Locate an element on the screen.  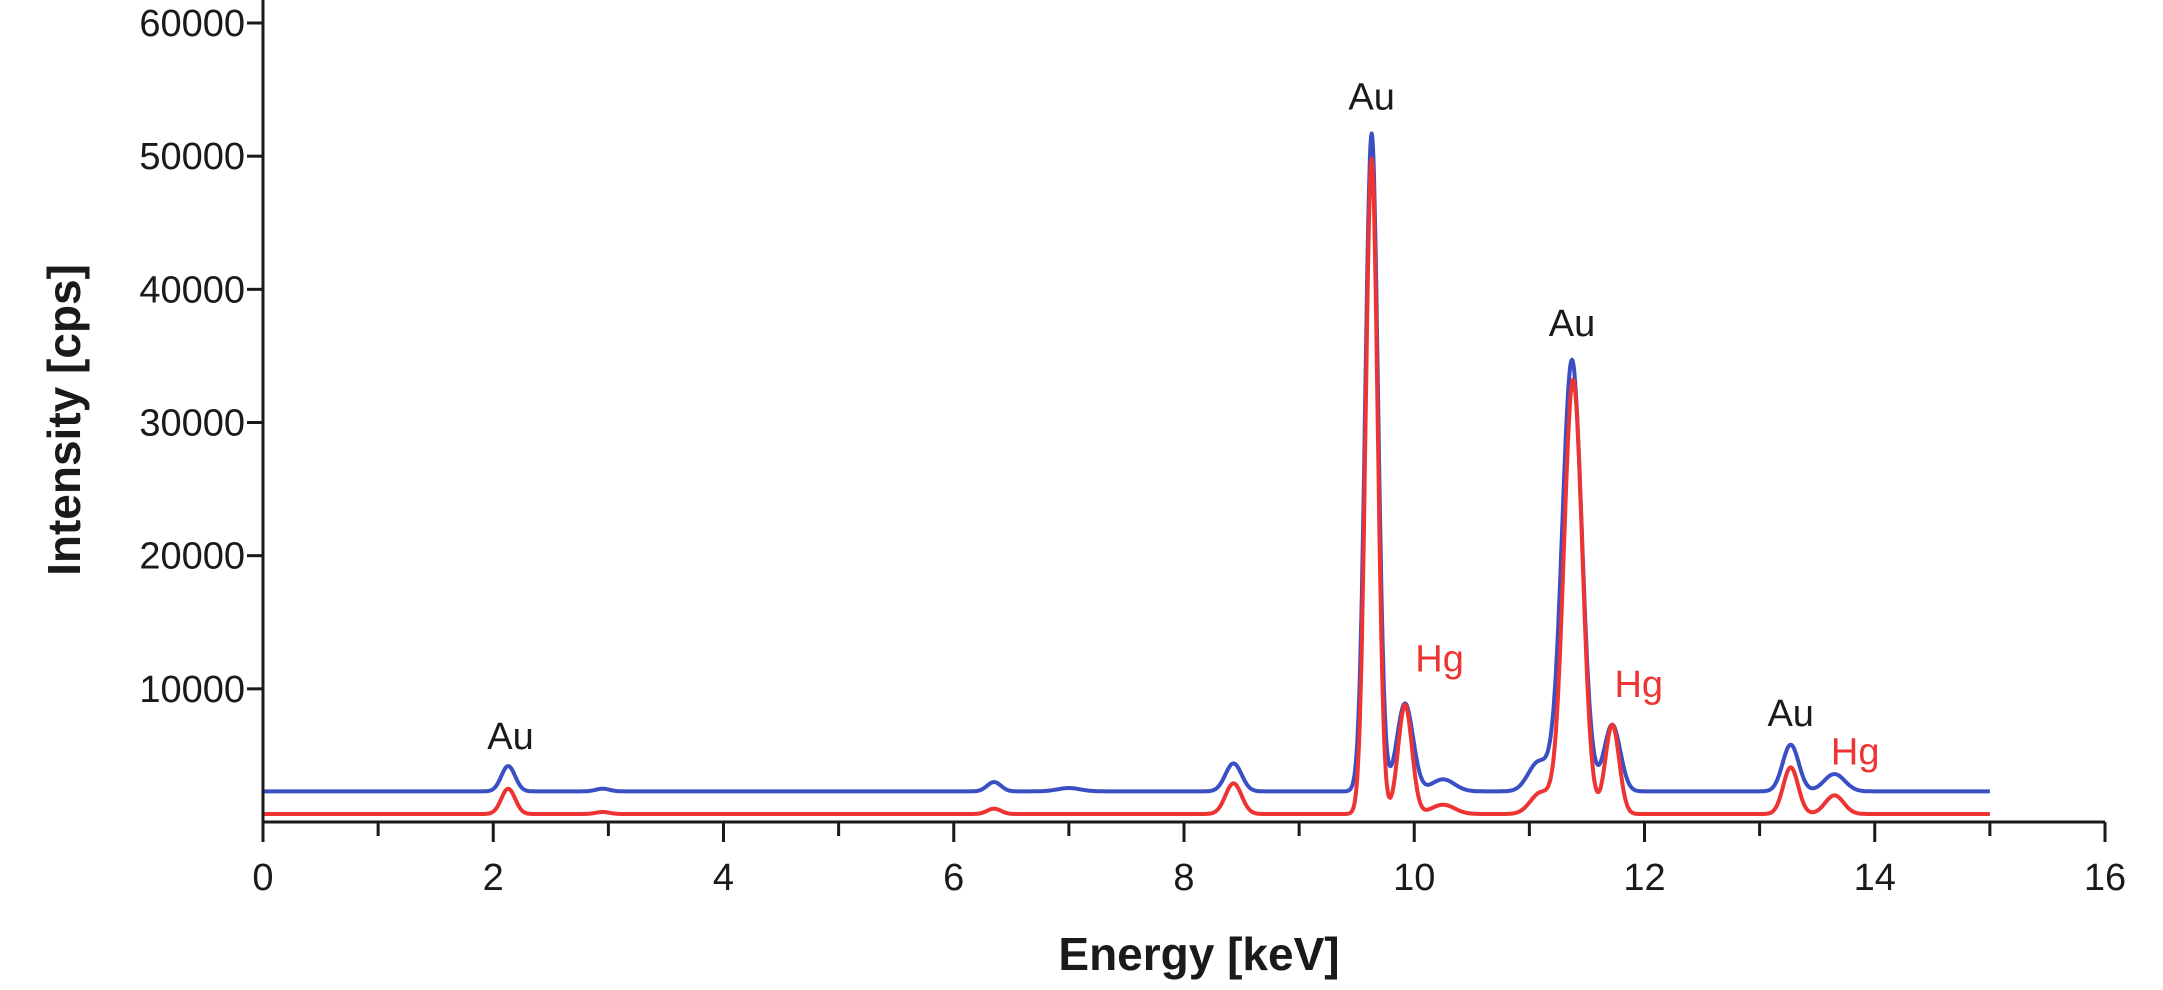
y-tick-label: 40000 is located at coordinates (192, 290).